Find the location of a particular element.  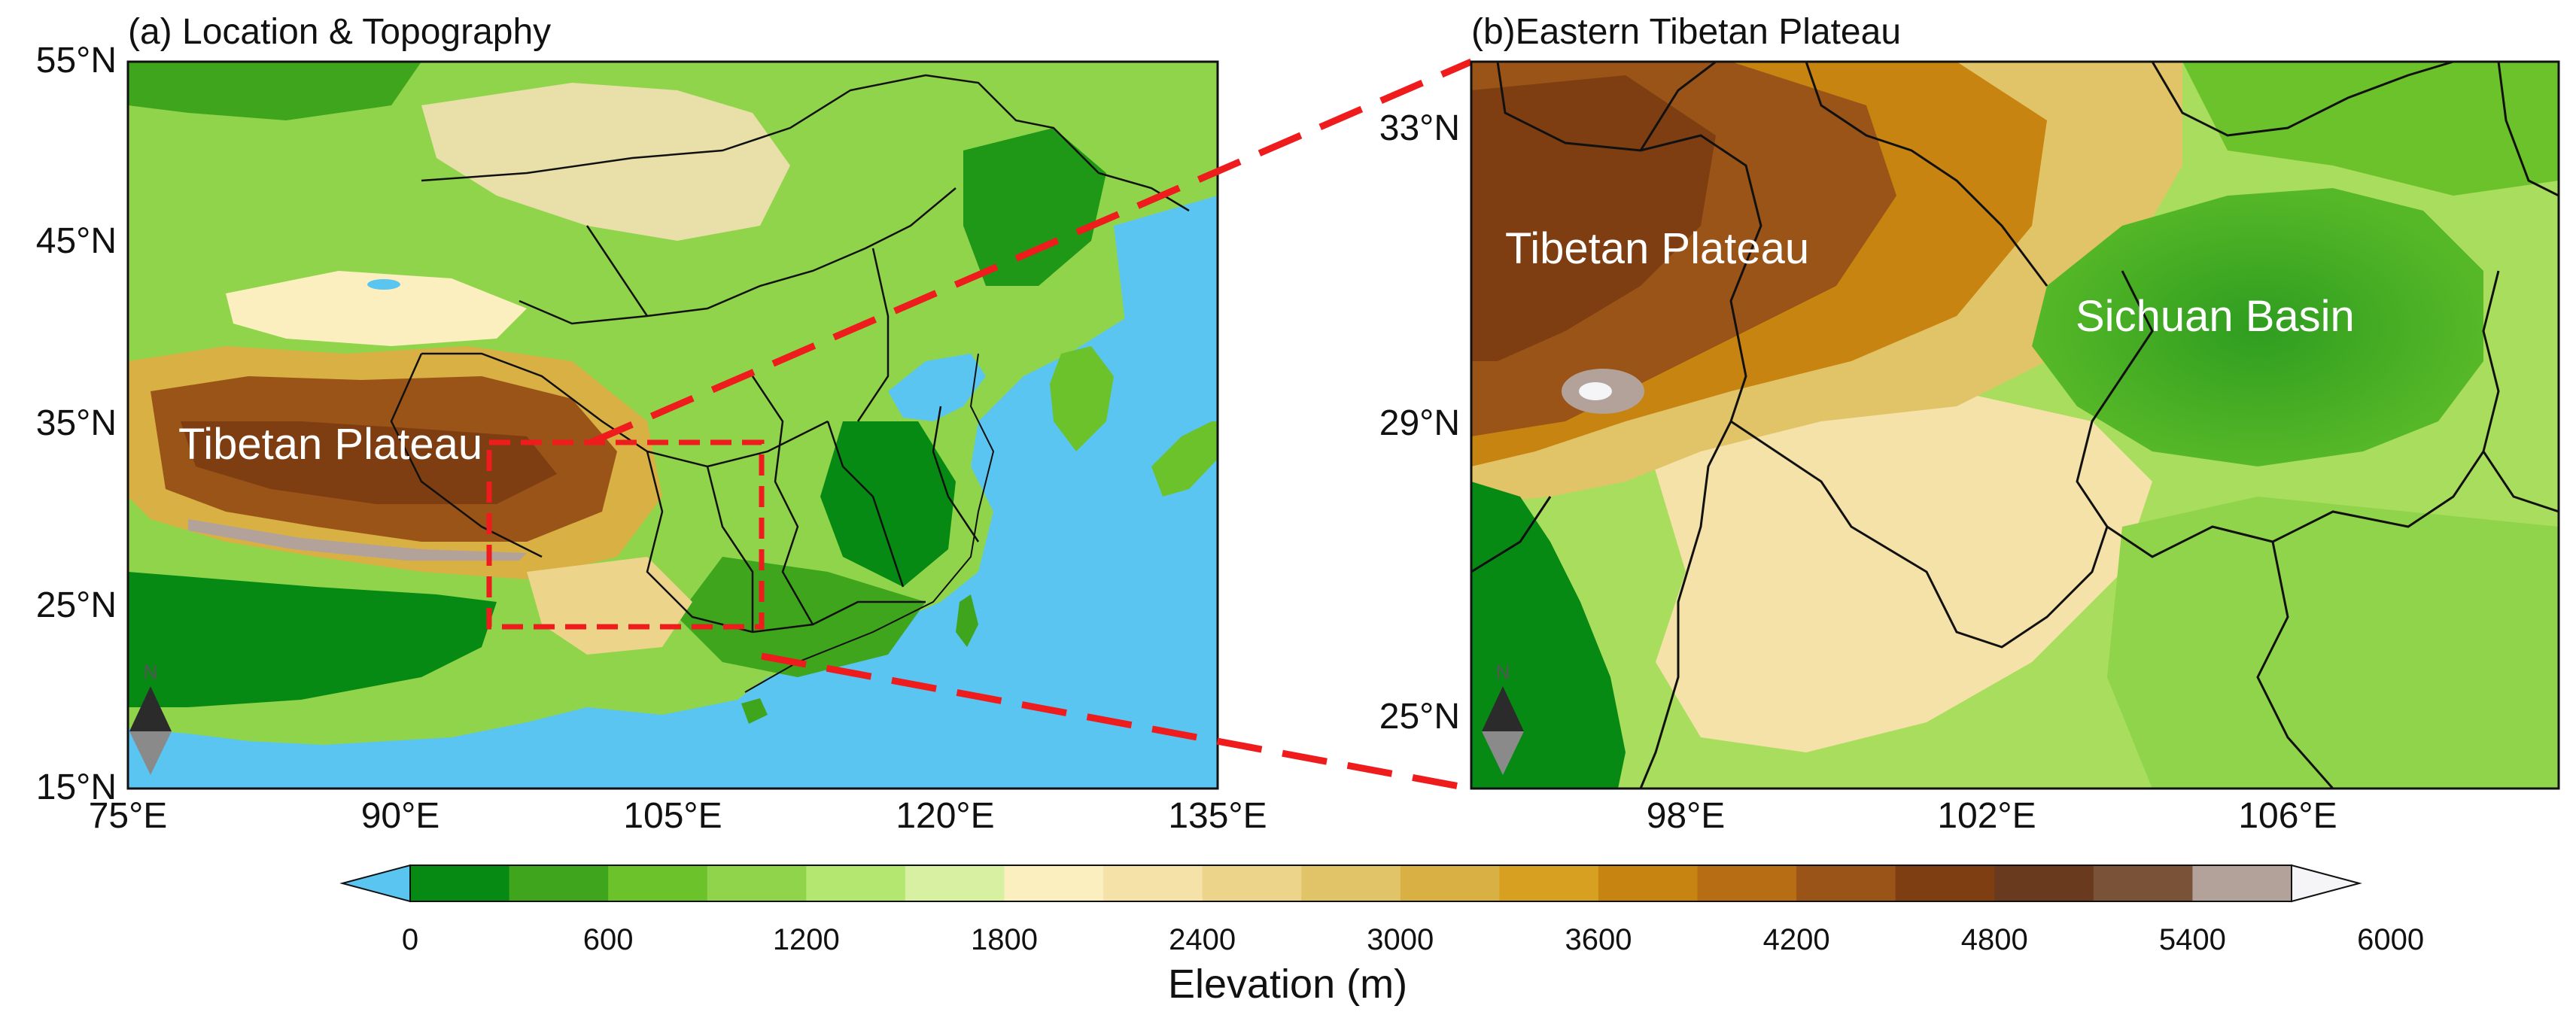

panel-a-title: (a) Location & Topography is located at coordinates (339, 32).